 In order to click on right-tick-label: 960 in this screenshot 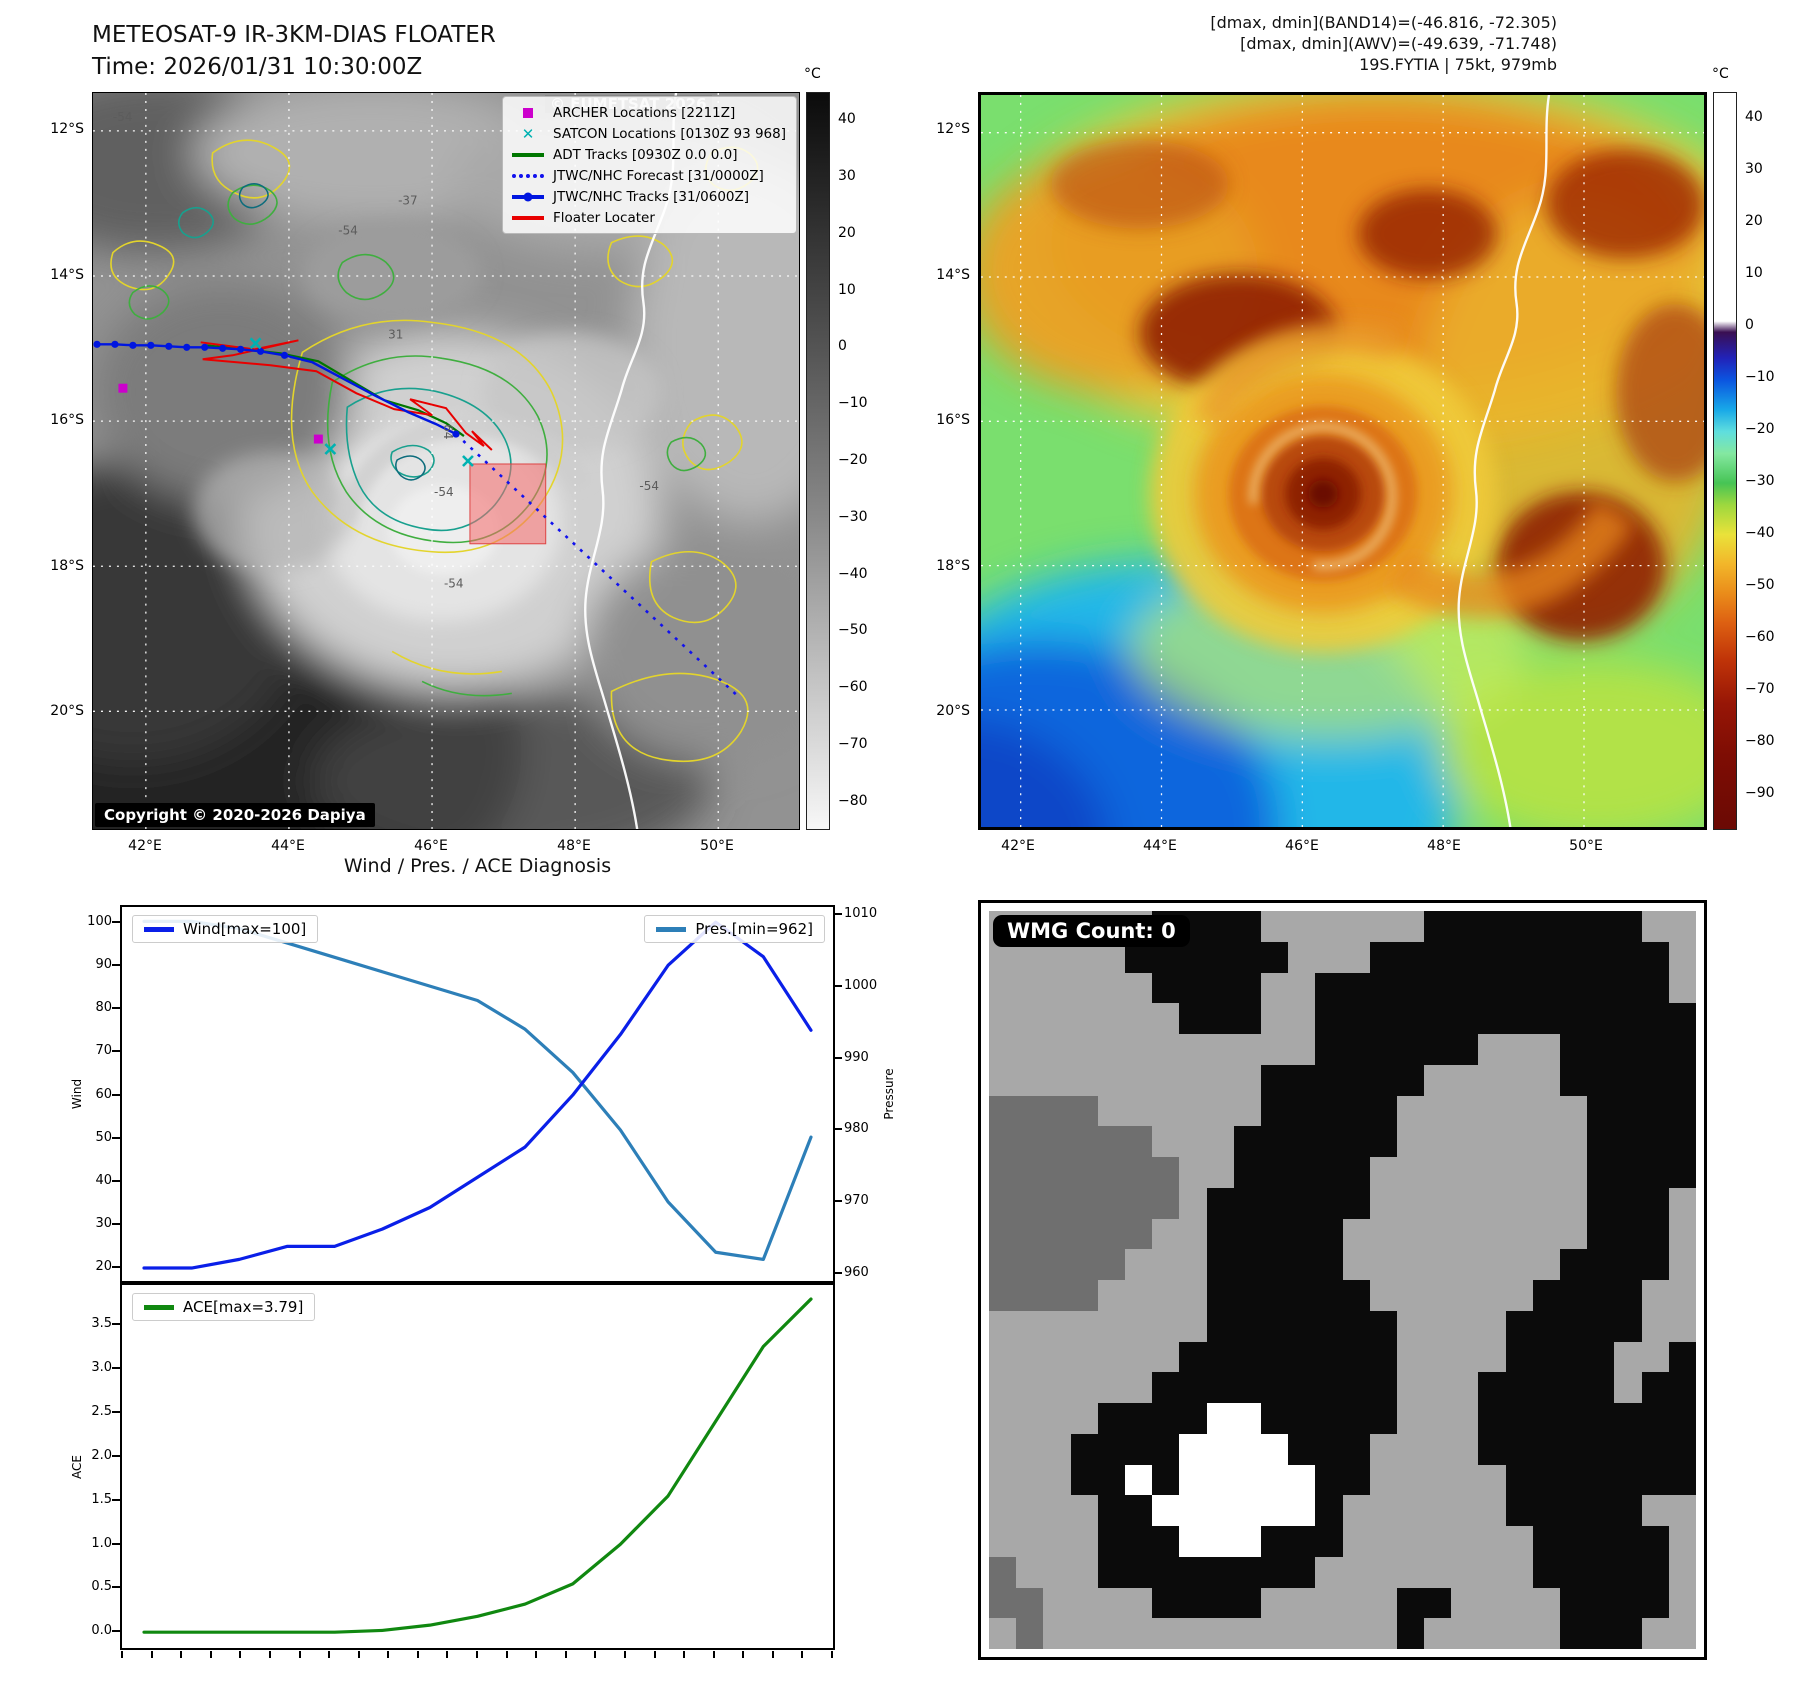, I will do `click(856, 1272)`.